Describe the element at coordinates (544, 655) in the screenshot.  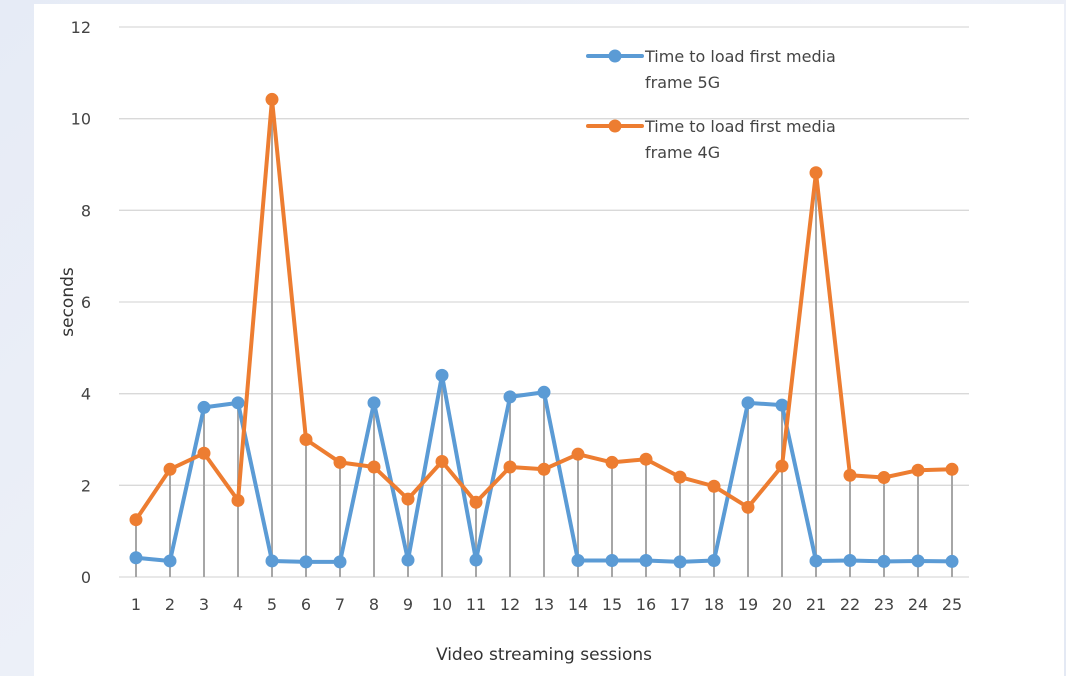
I see `x-axis-title: Video streaming sessions` at that location.